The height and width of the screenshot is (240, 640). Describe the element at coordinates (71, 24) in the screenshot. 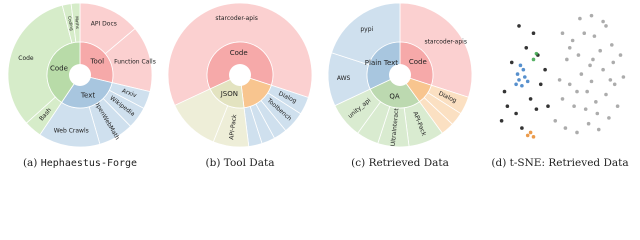

I see `outer-label: Coding` at that location.